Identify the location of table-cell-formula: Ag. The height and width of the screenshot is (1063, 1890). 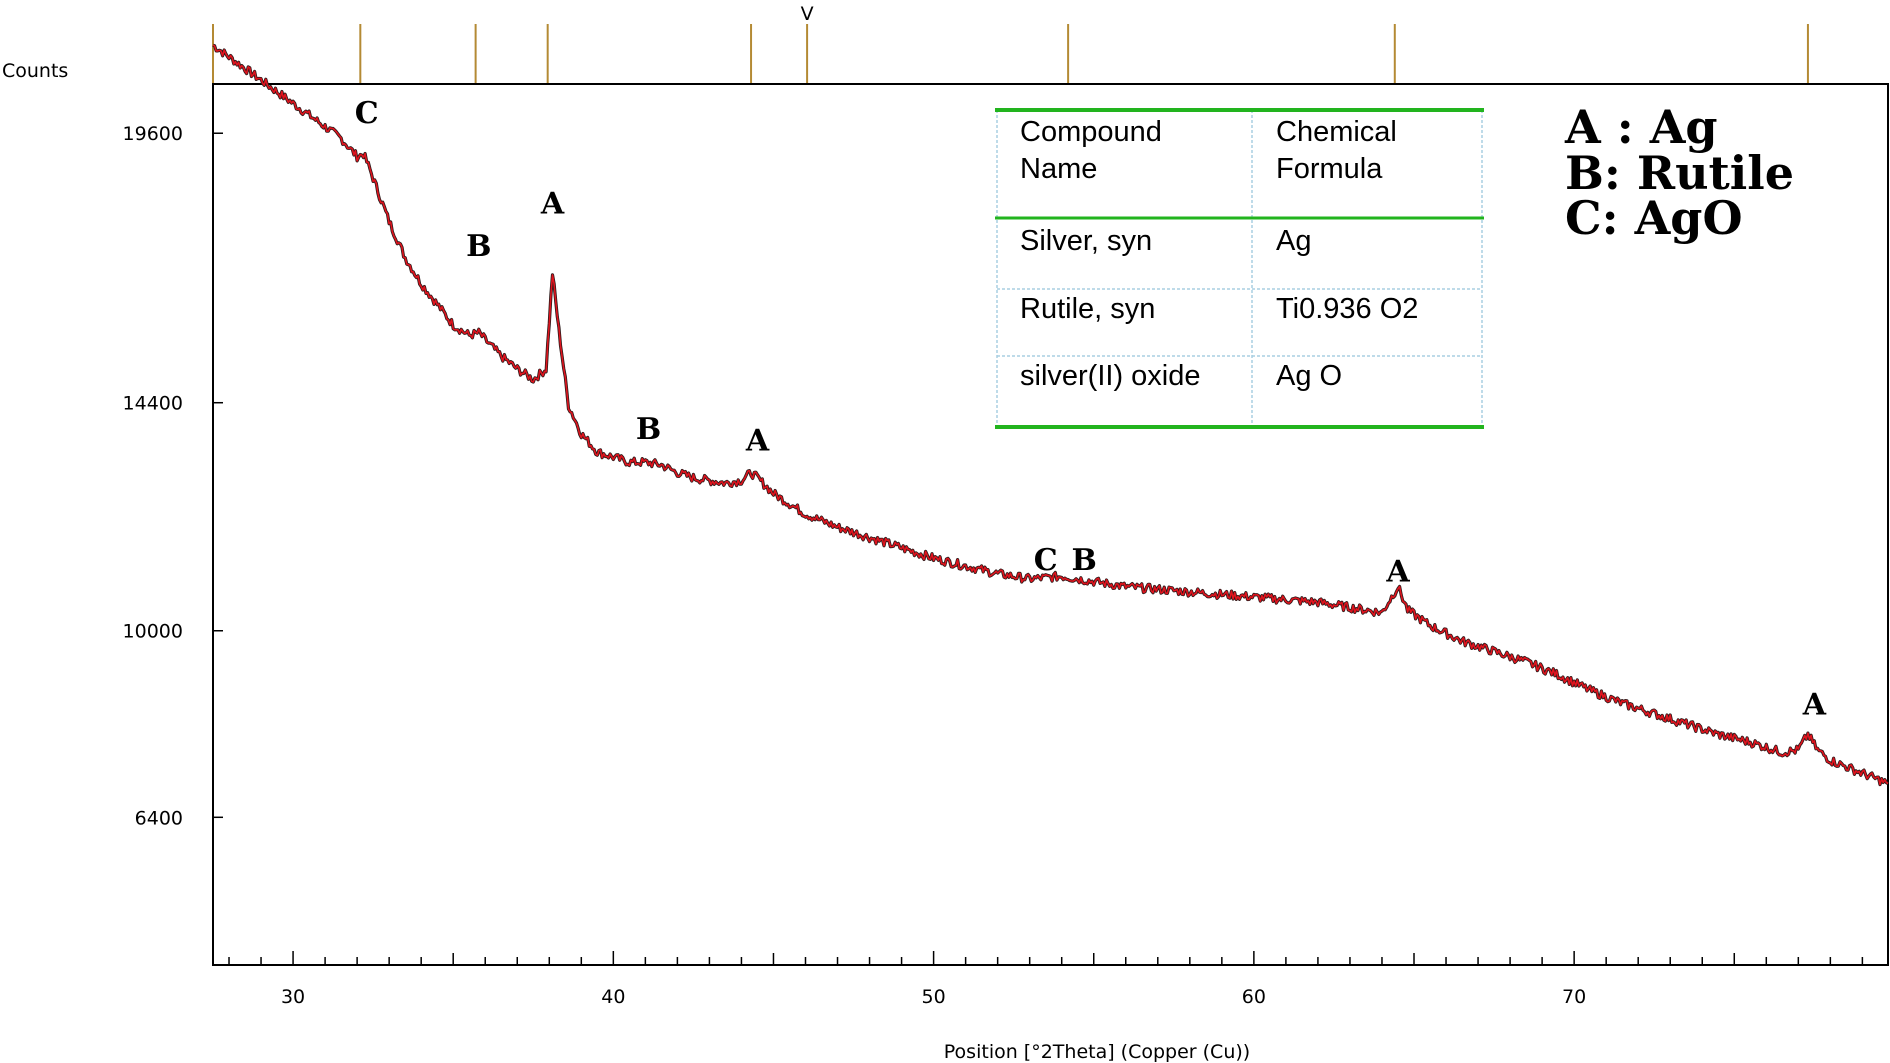
(1293, 241).